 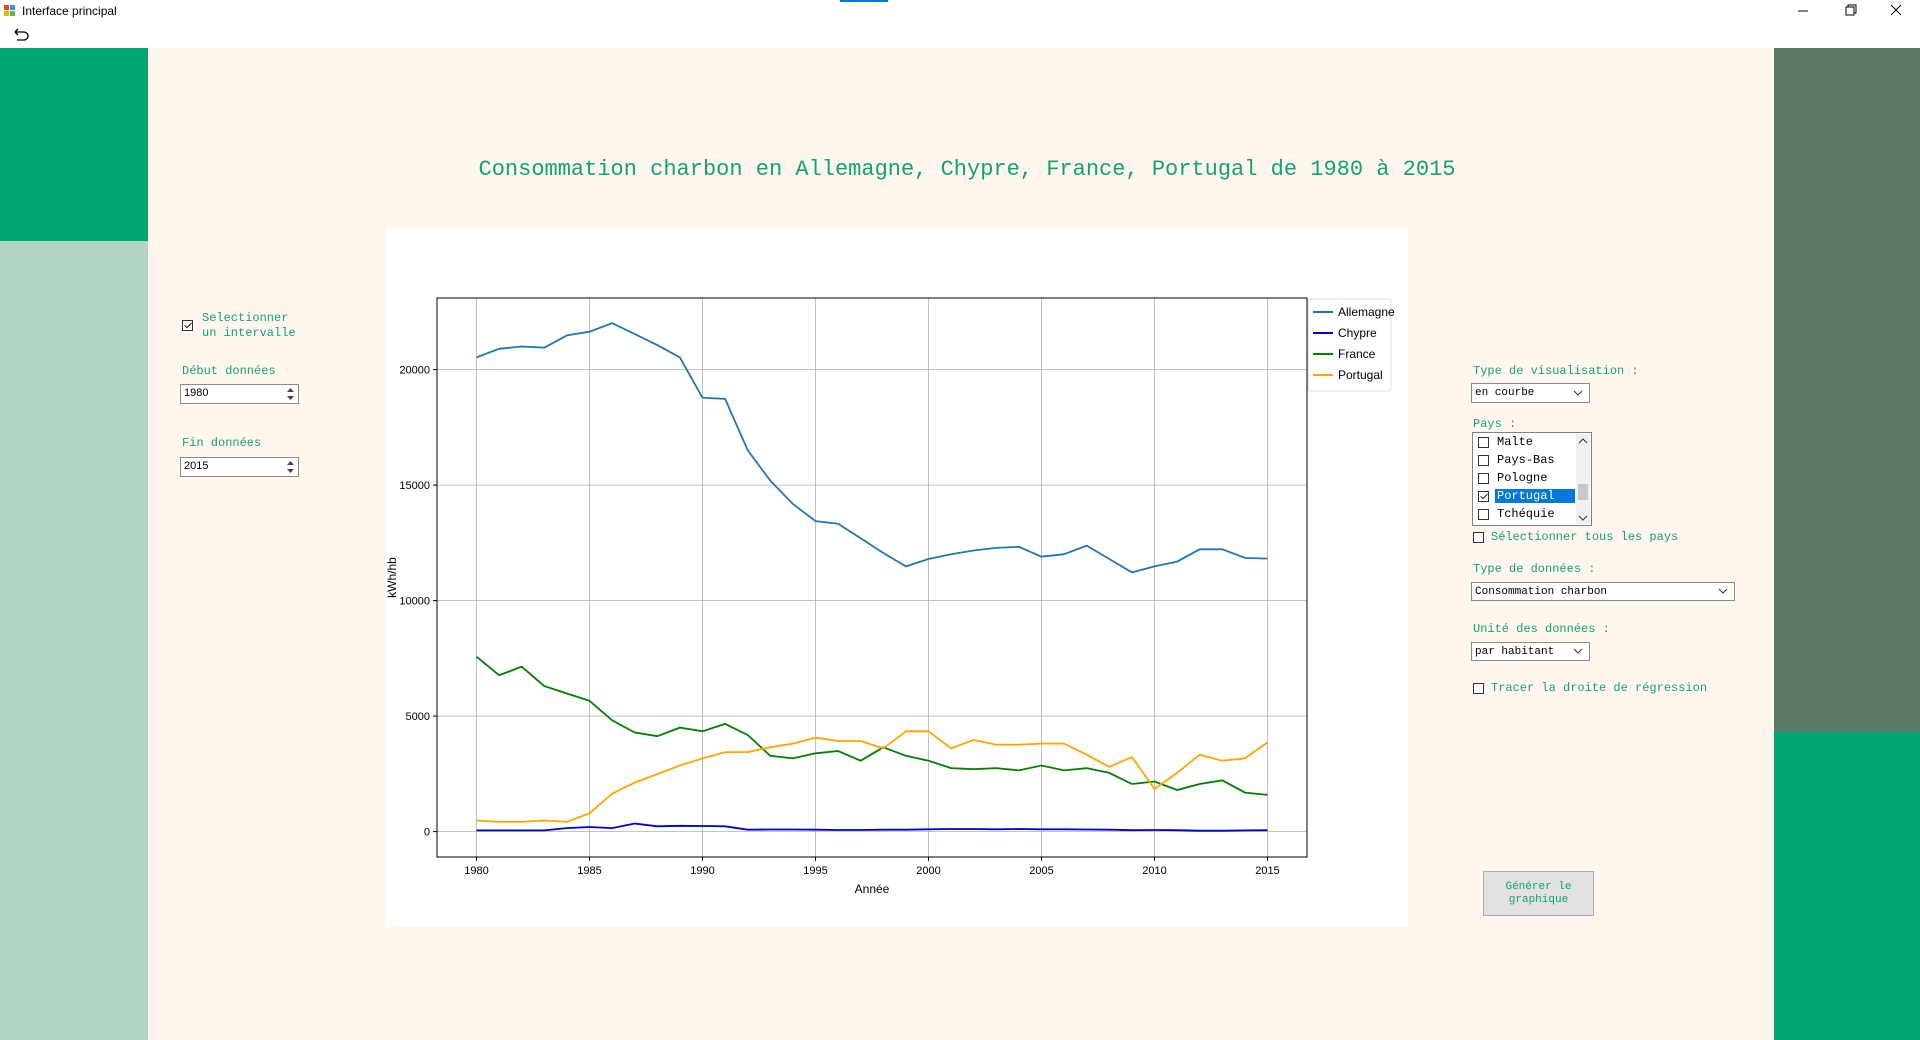 I want to click on legend-label: Portugal, so click(x=1360, y=375).